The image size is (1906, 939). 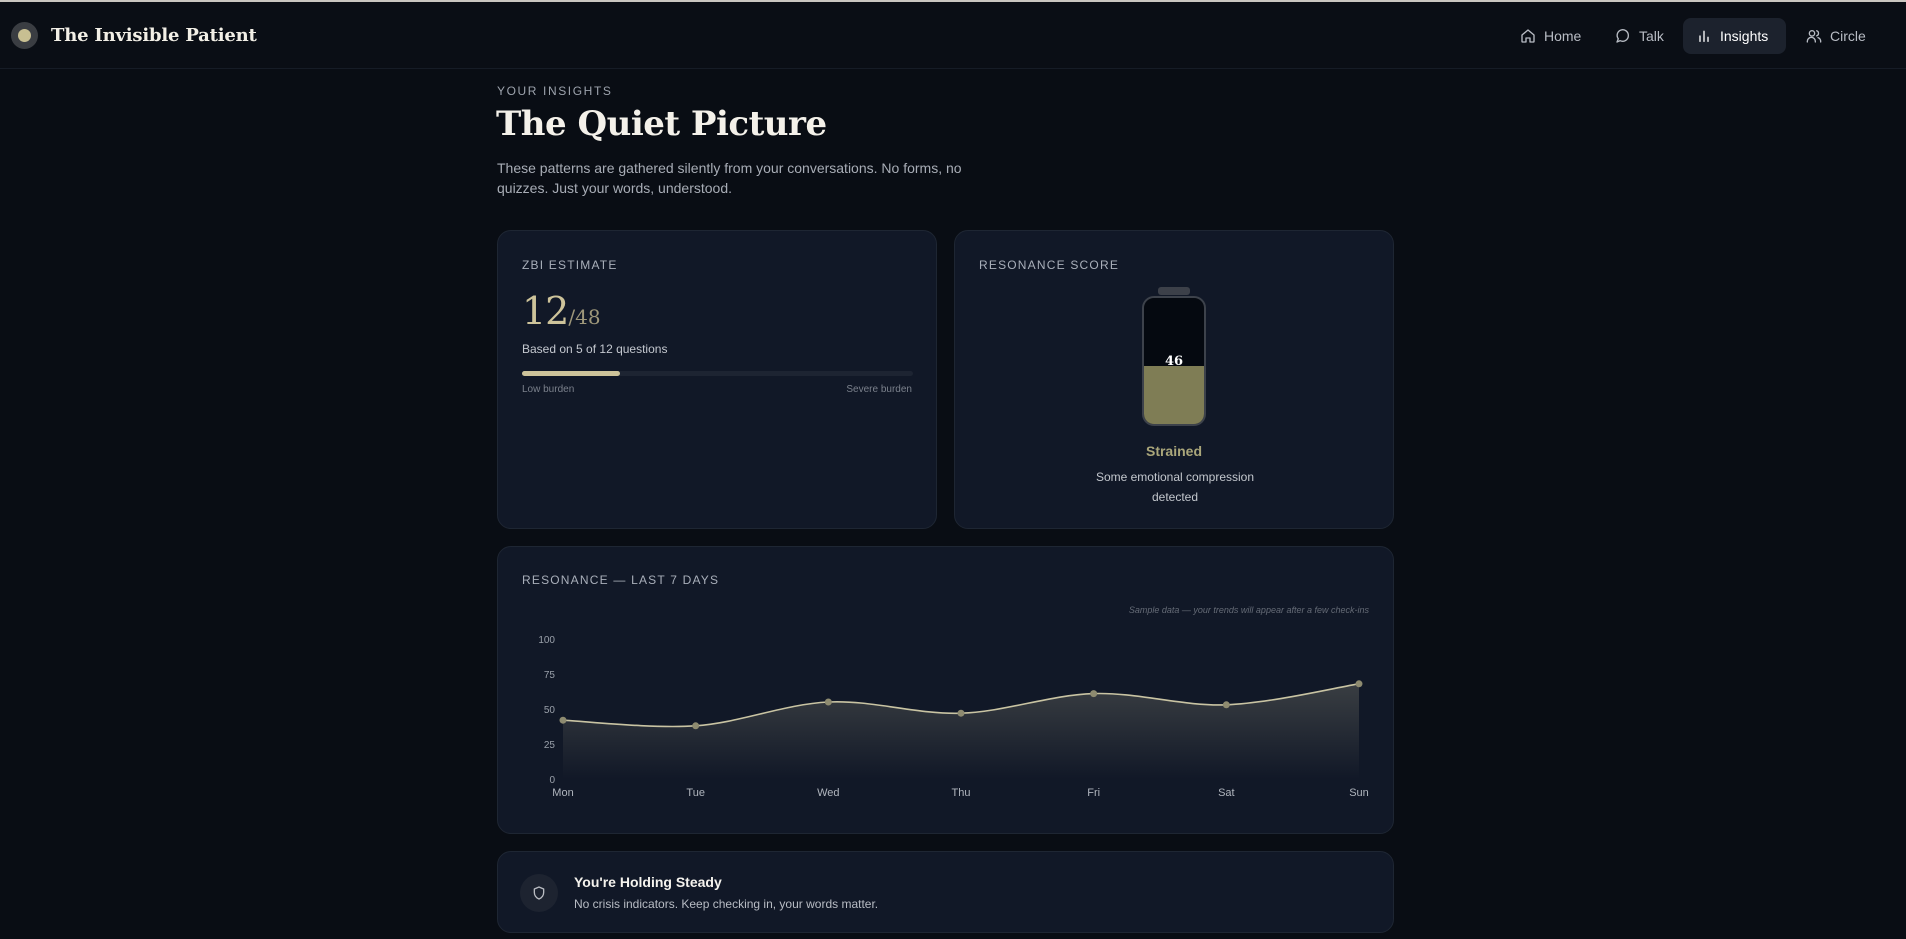 I want to click on page-title: The Quiet Picture, so click(x=661, y=124).